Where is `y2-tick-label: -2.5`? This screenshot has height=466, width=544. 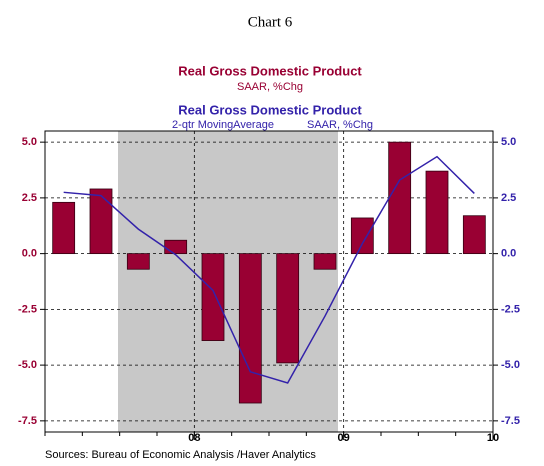 y2-tick-label: -2.5 is located at coordinates (510, 309).